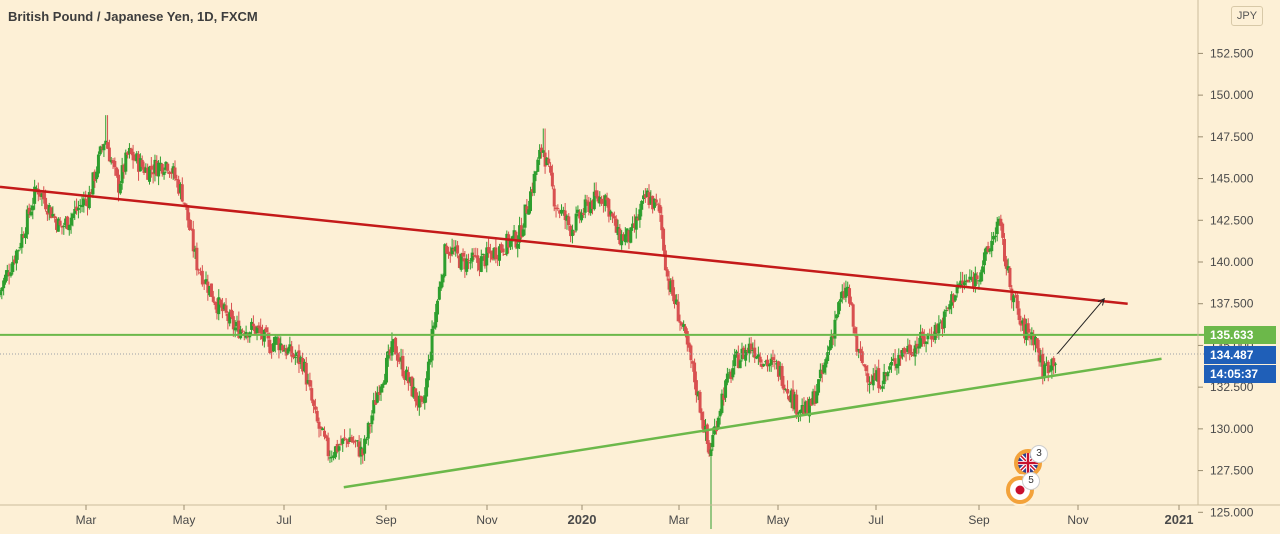  Describe the element at coordinates (1240, 373) in the screenshot. I see `bar-countdown-tag: 14:05:37` at that location.